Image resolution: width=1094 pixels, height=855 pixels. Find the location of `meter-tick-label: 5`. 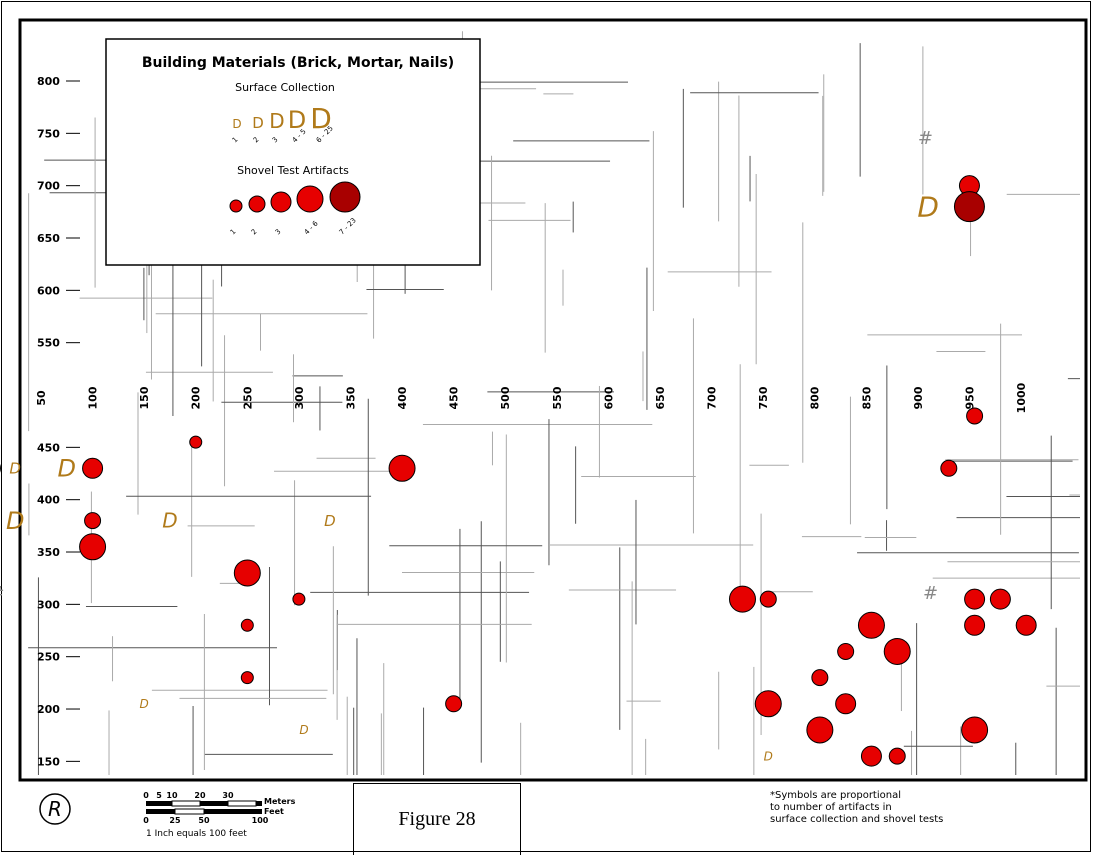

meter-tick-label: 5 is located at coordinates (159, 795).